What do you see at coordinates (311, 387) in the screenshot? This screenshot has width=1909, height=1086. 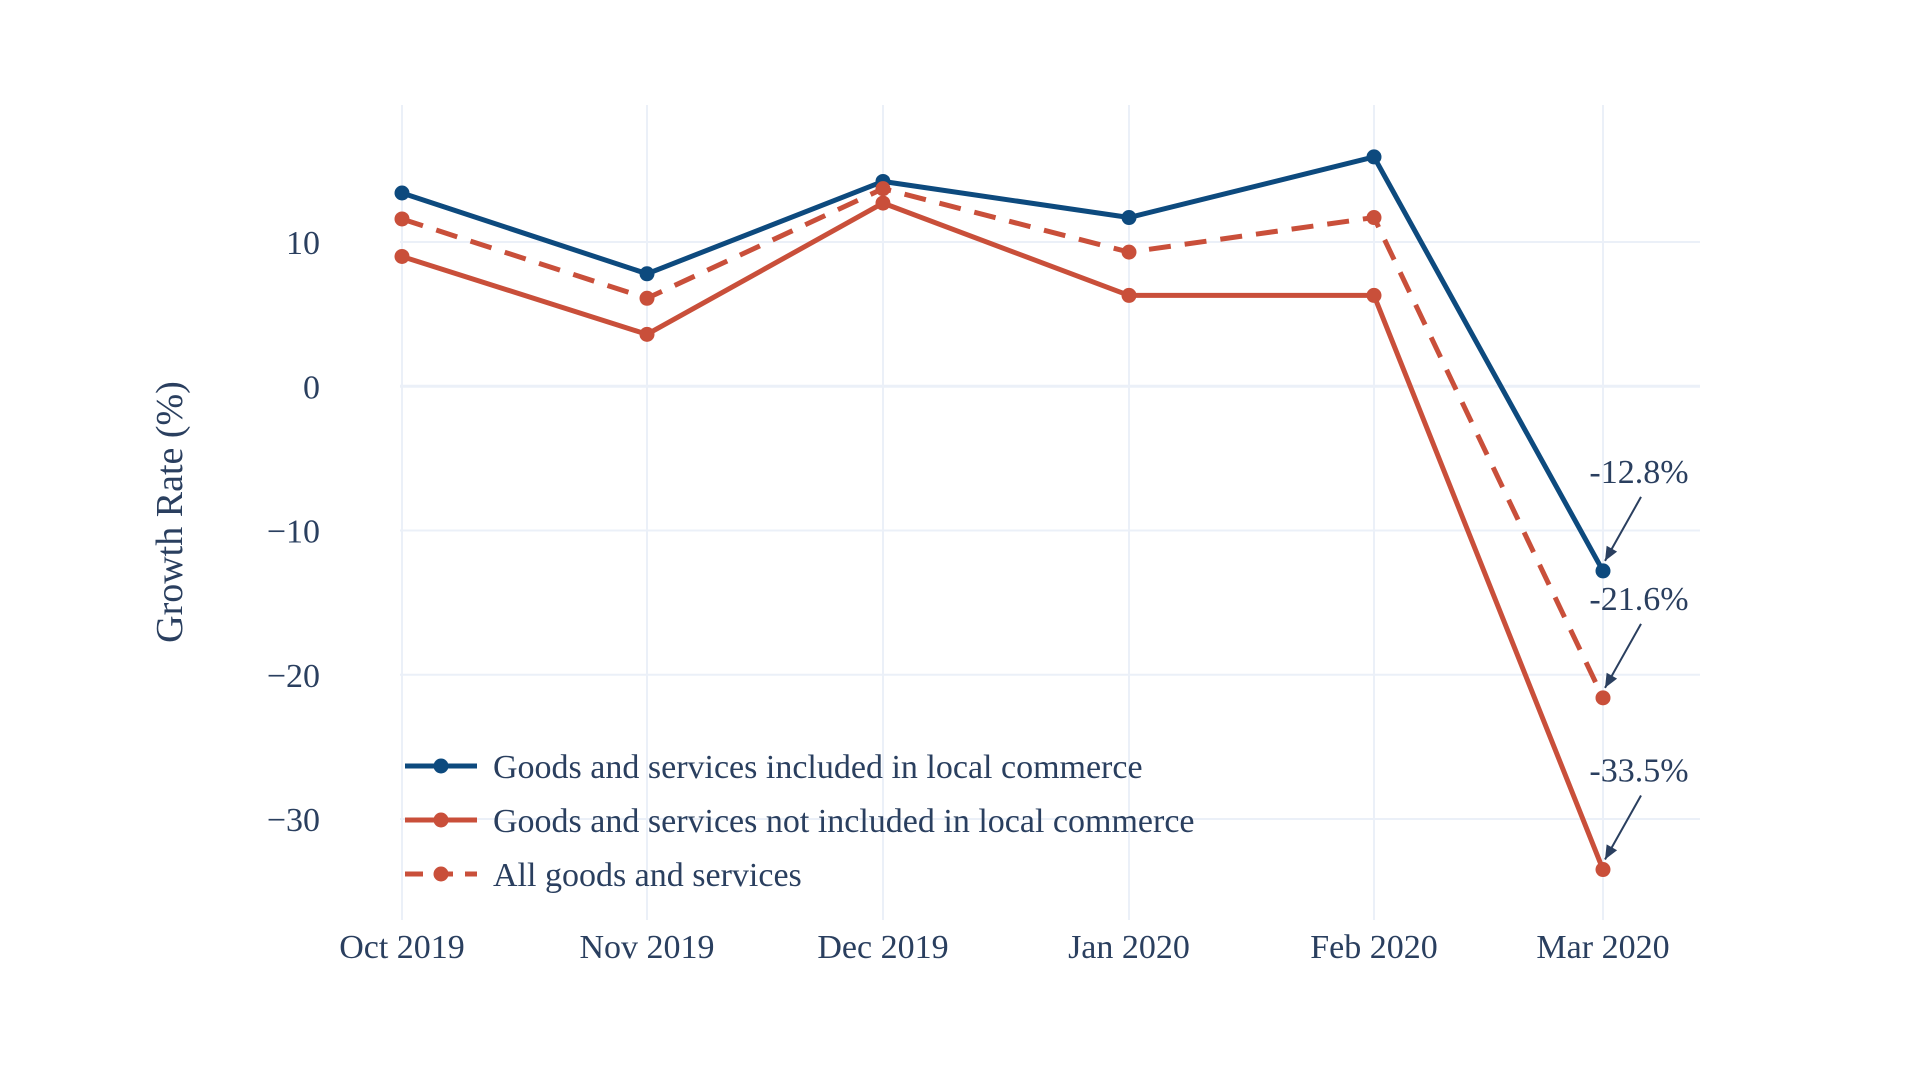 I see `y-tick-label: 0` at bounding box center [311, 387].